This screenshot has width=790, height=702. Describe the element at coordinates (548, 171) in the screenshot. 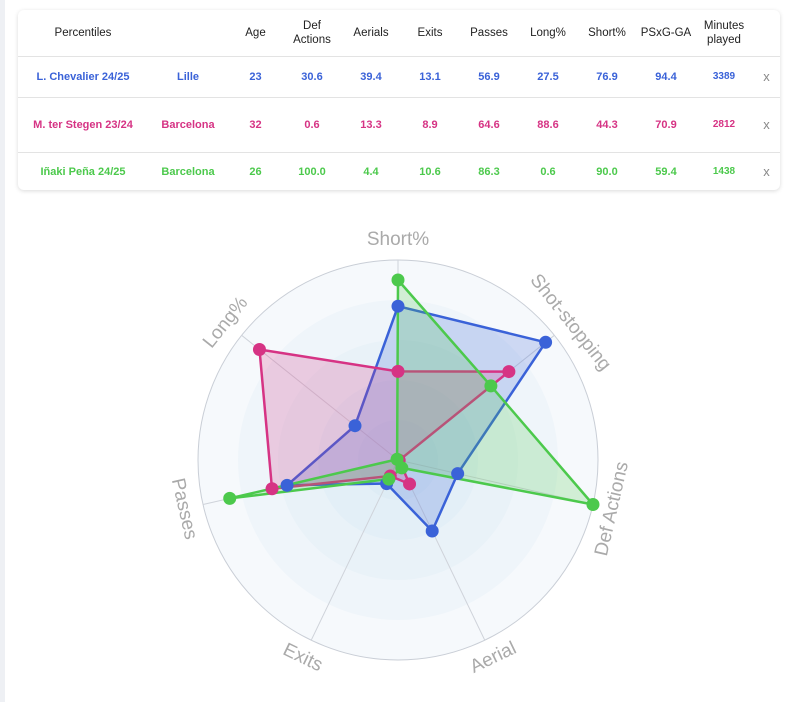

I see `long-cell: 0.6` at that location.